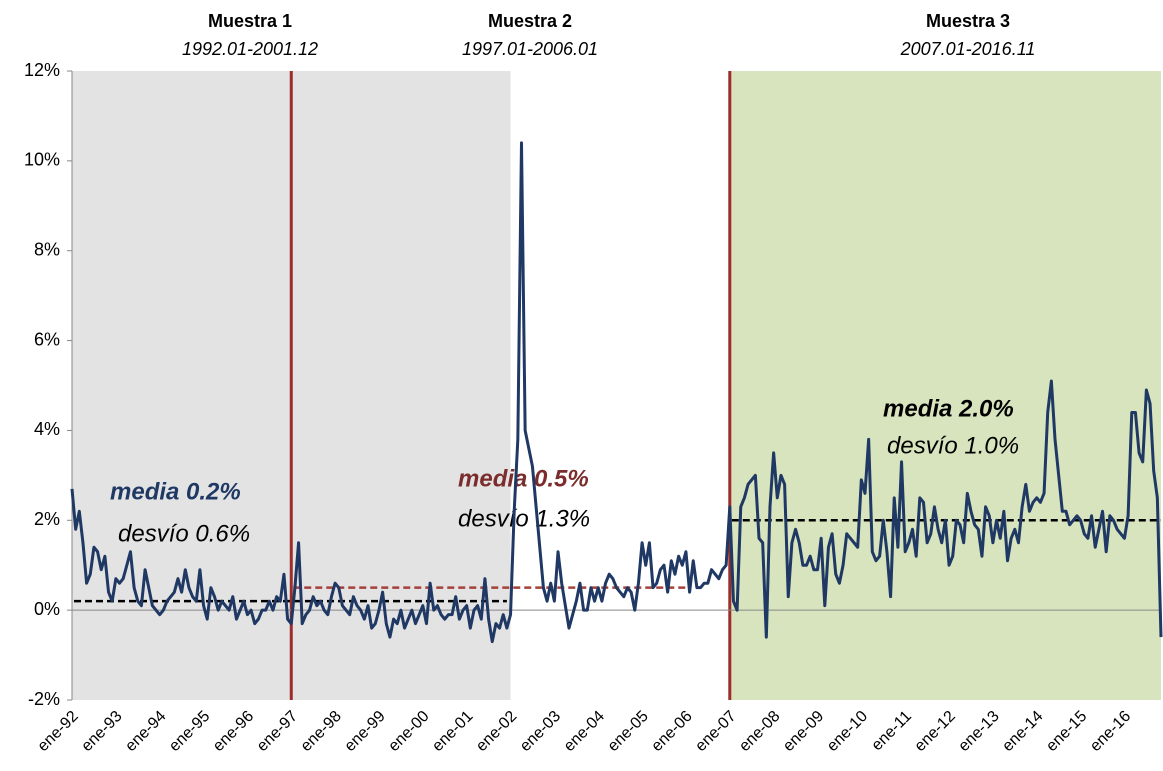 The height and width of the screenshot is (771, 1163). What do you see at coordinates (584, 731) in the screenshot?
I see `x-tick-label: ene-04` at bounding box center [584, 731].